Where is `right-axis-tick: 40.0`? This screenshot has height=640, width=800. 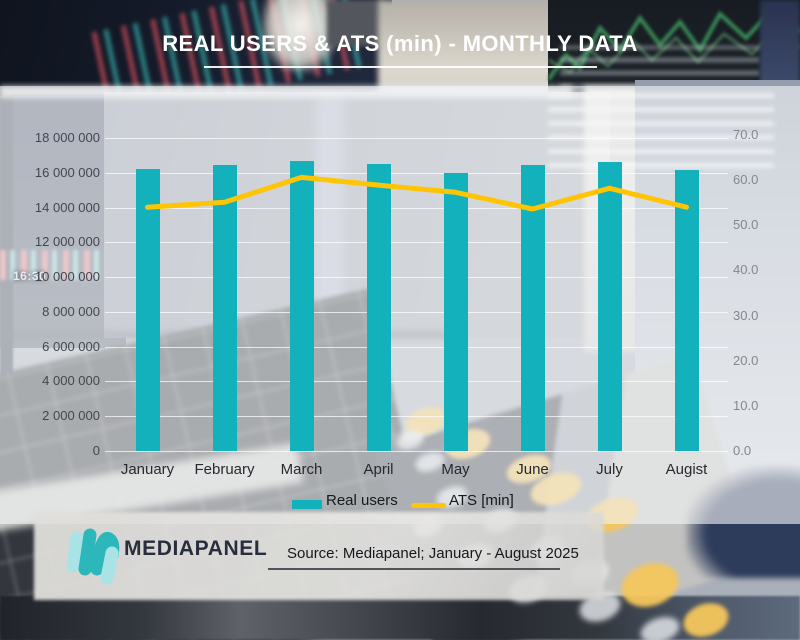 right-axis-tick: 40.0 is located at coordinates (746, 270).